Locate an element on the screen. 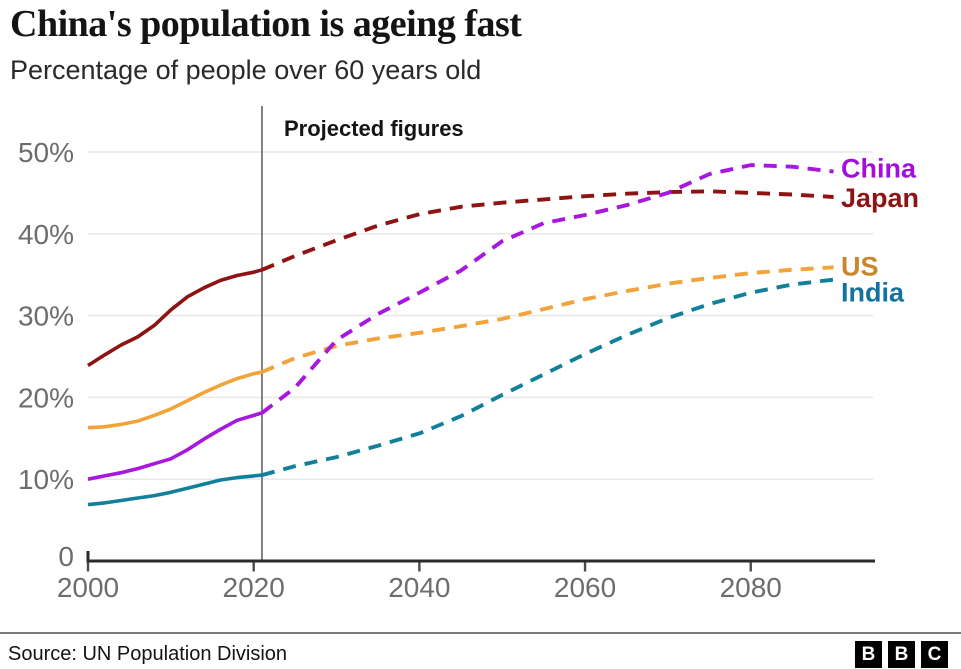 This screenshot has height=669, width=961. chart-subtitle: Percentage of people over 60 years old is located at coordinates (246, 70).